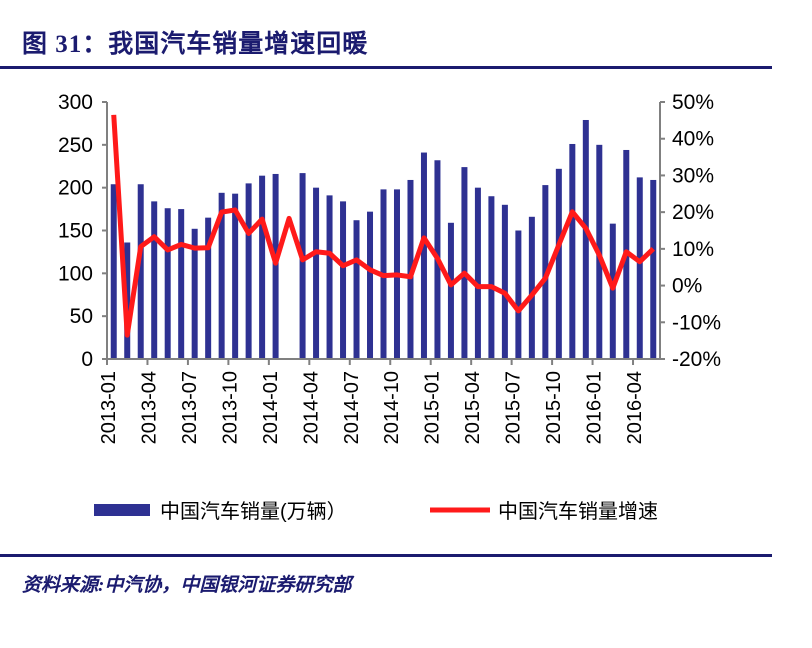 The image size is (812, 648). Describe the element at coordinates (187, 585) in the screenshot. I see `source-note: 资料来源:中汽协，中国银河证券研究部` at that location.